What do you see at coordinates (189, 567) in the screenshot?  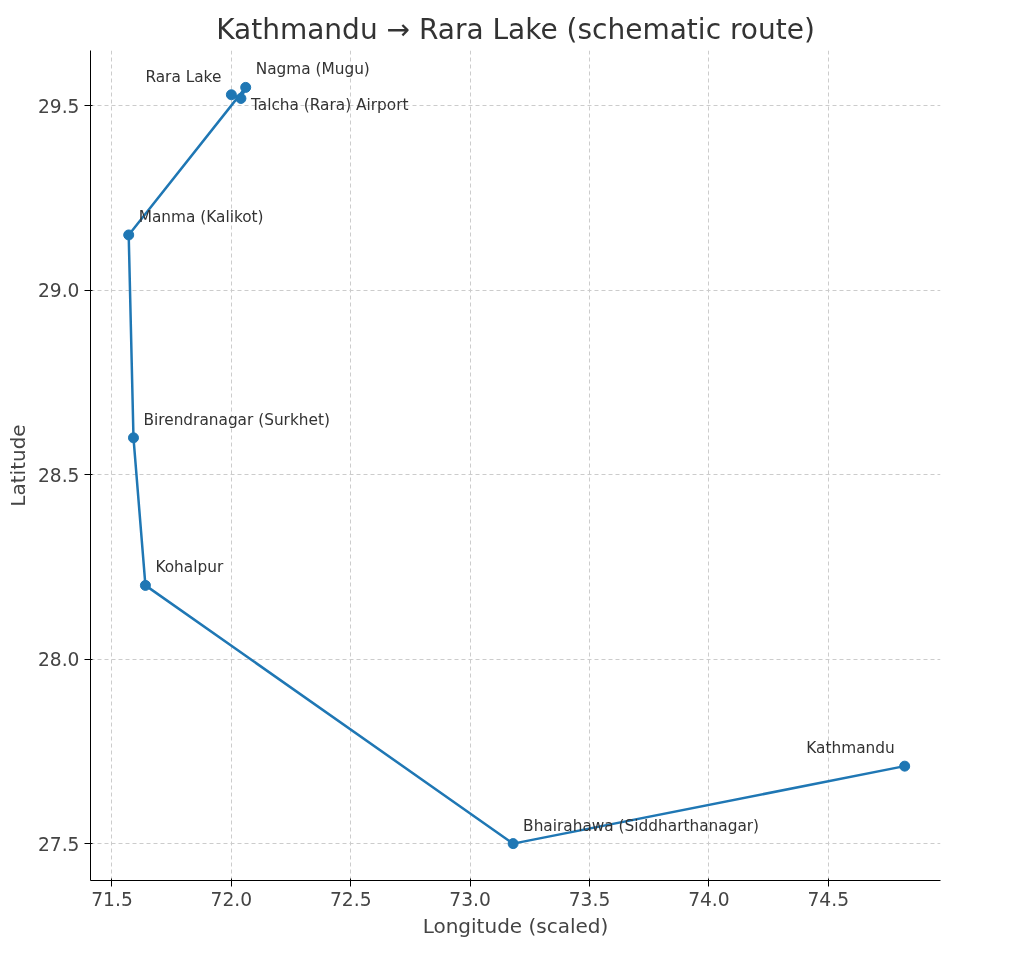 I see `annotation: Kohalpur` at bounding box center [189, 567].